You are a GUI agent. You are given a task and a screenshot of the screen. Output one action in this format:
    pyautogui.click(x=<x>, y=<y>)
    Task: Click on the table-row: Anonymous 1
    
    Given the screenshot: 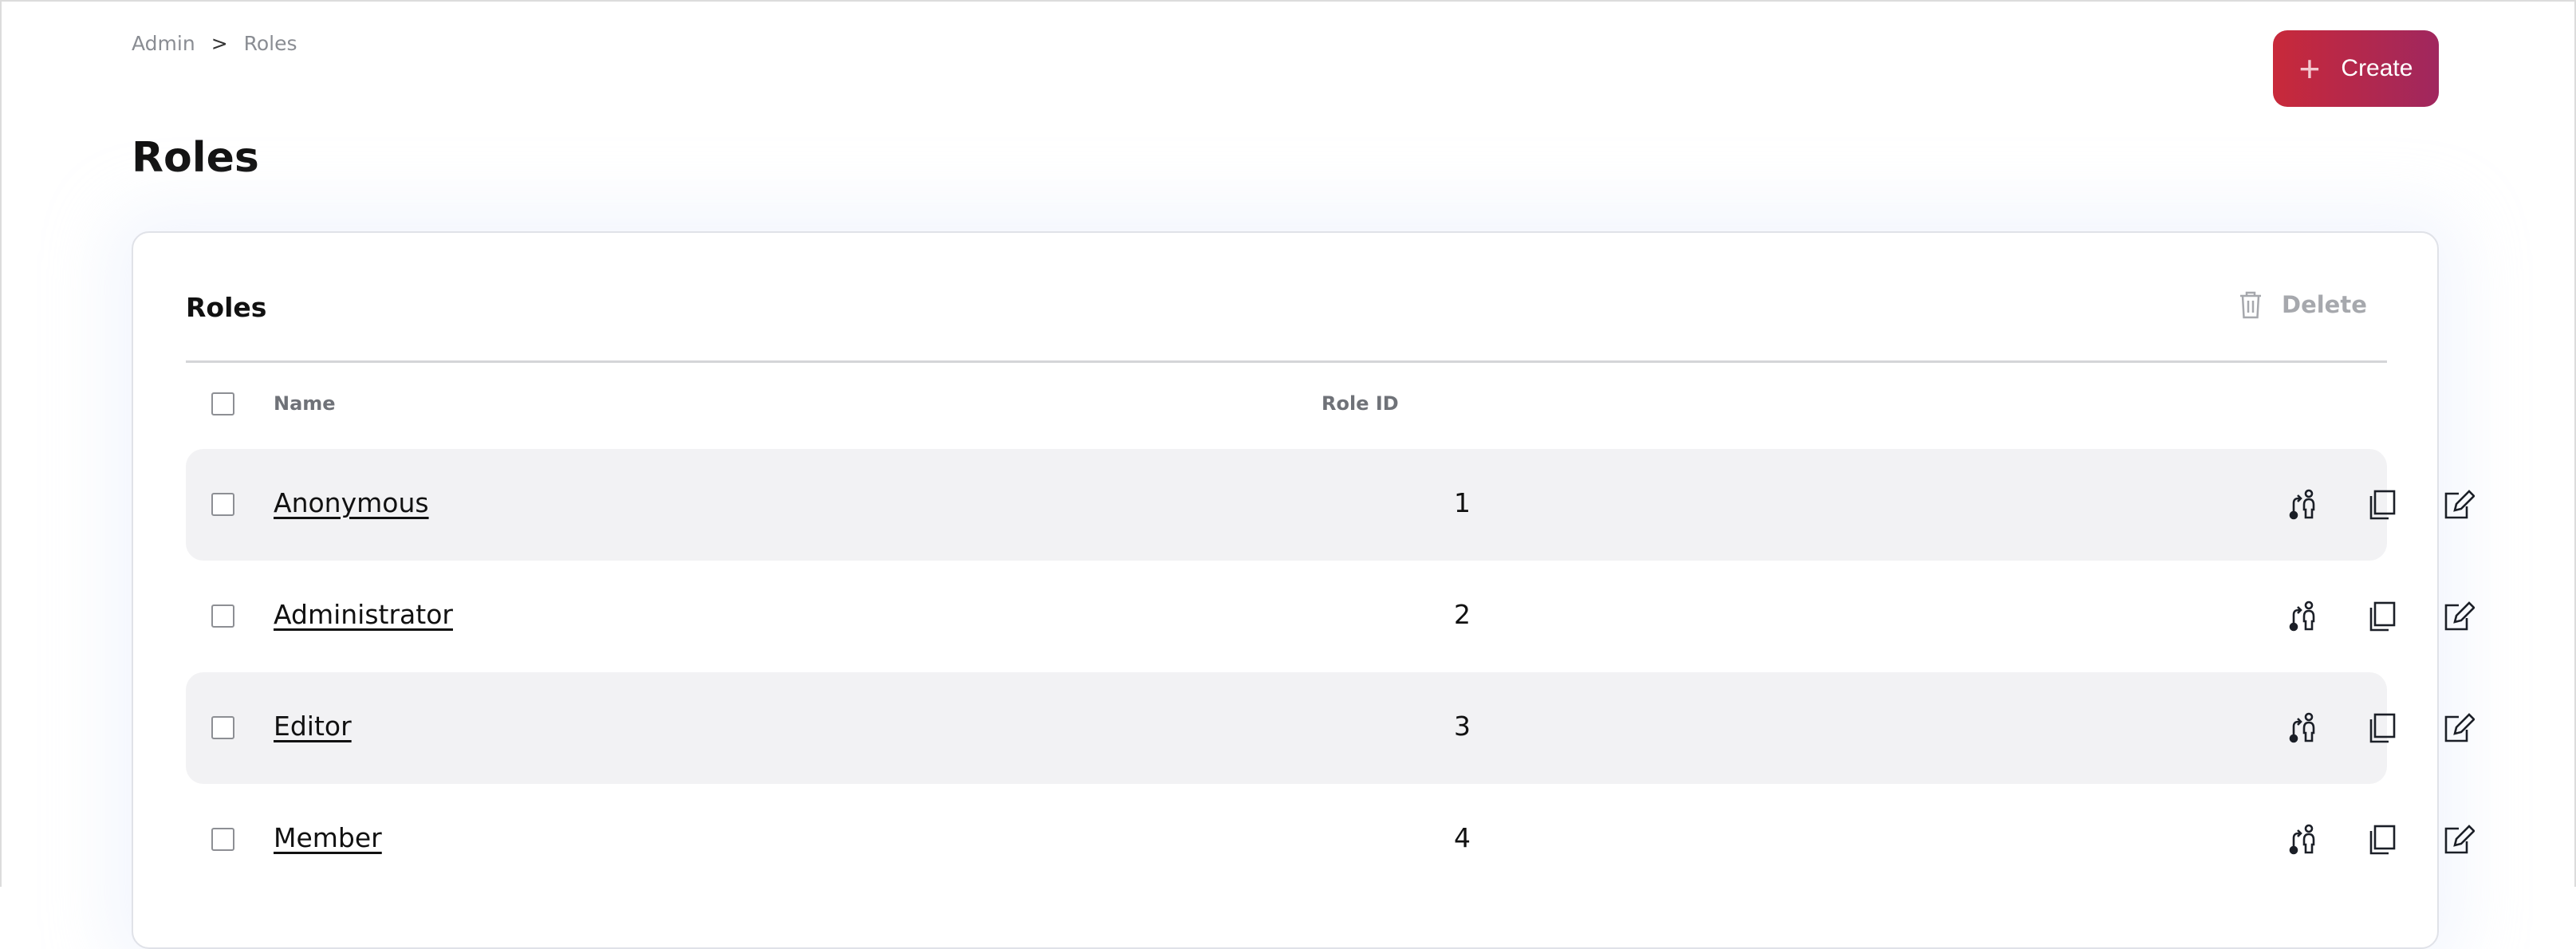 What is the action you would take?
    pyautogui.click(x=1286, y=505)
    